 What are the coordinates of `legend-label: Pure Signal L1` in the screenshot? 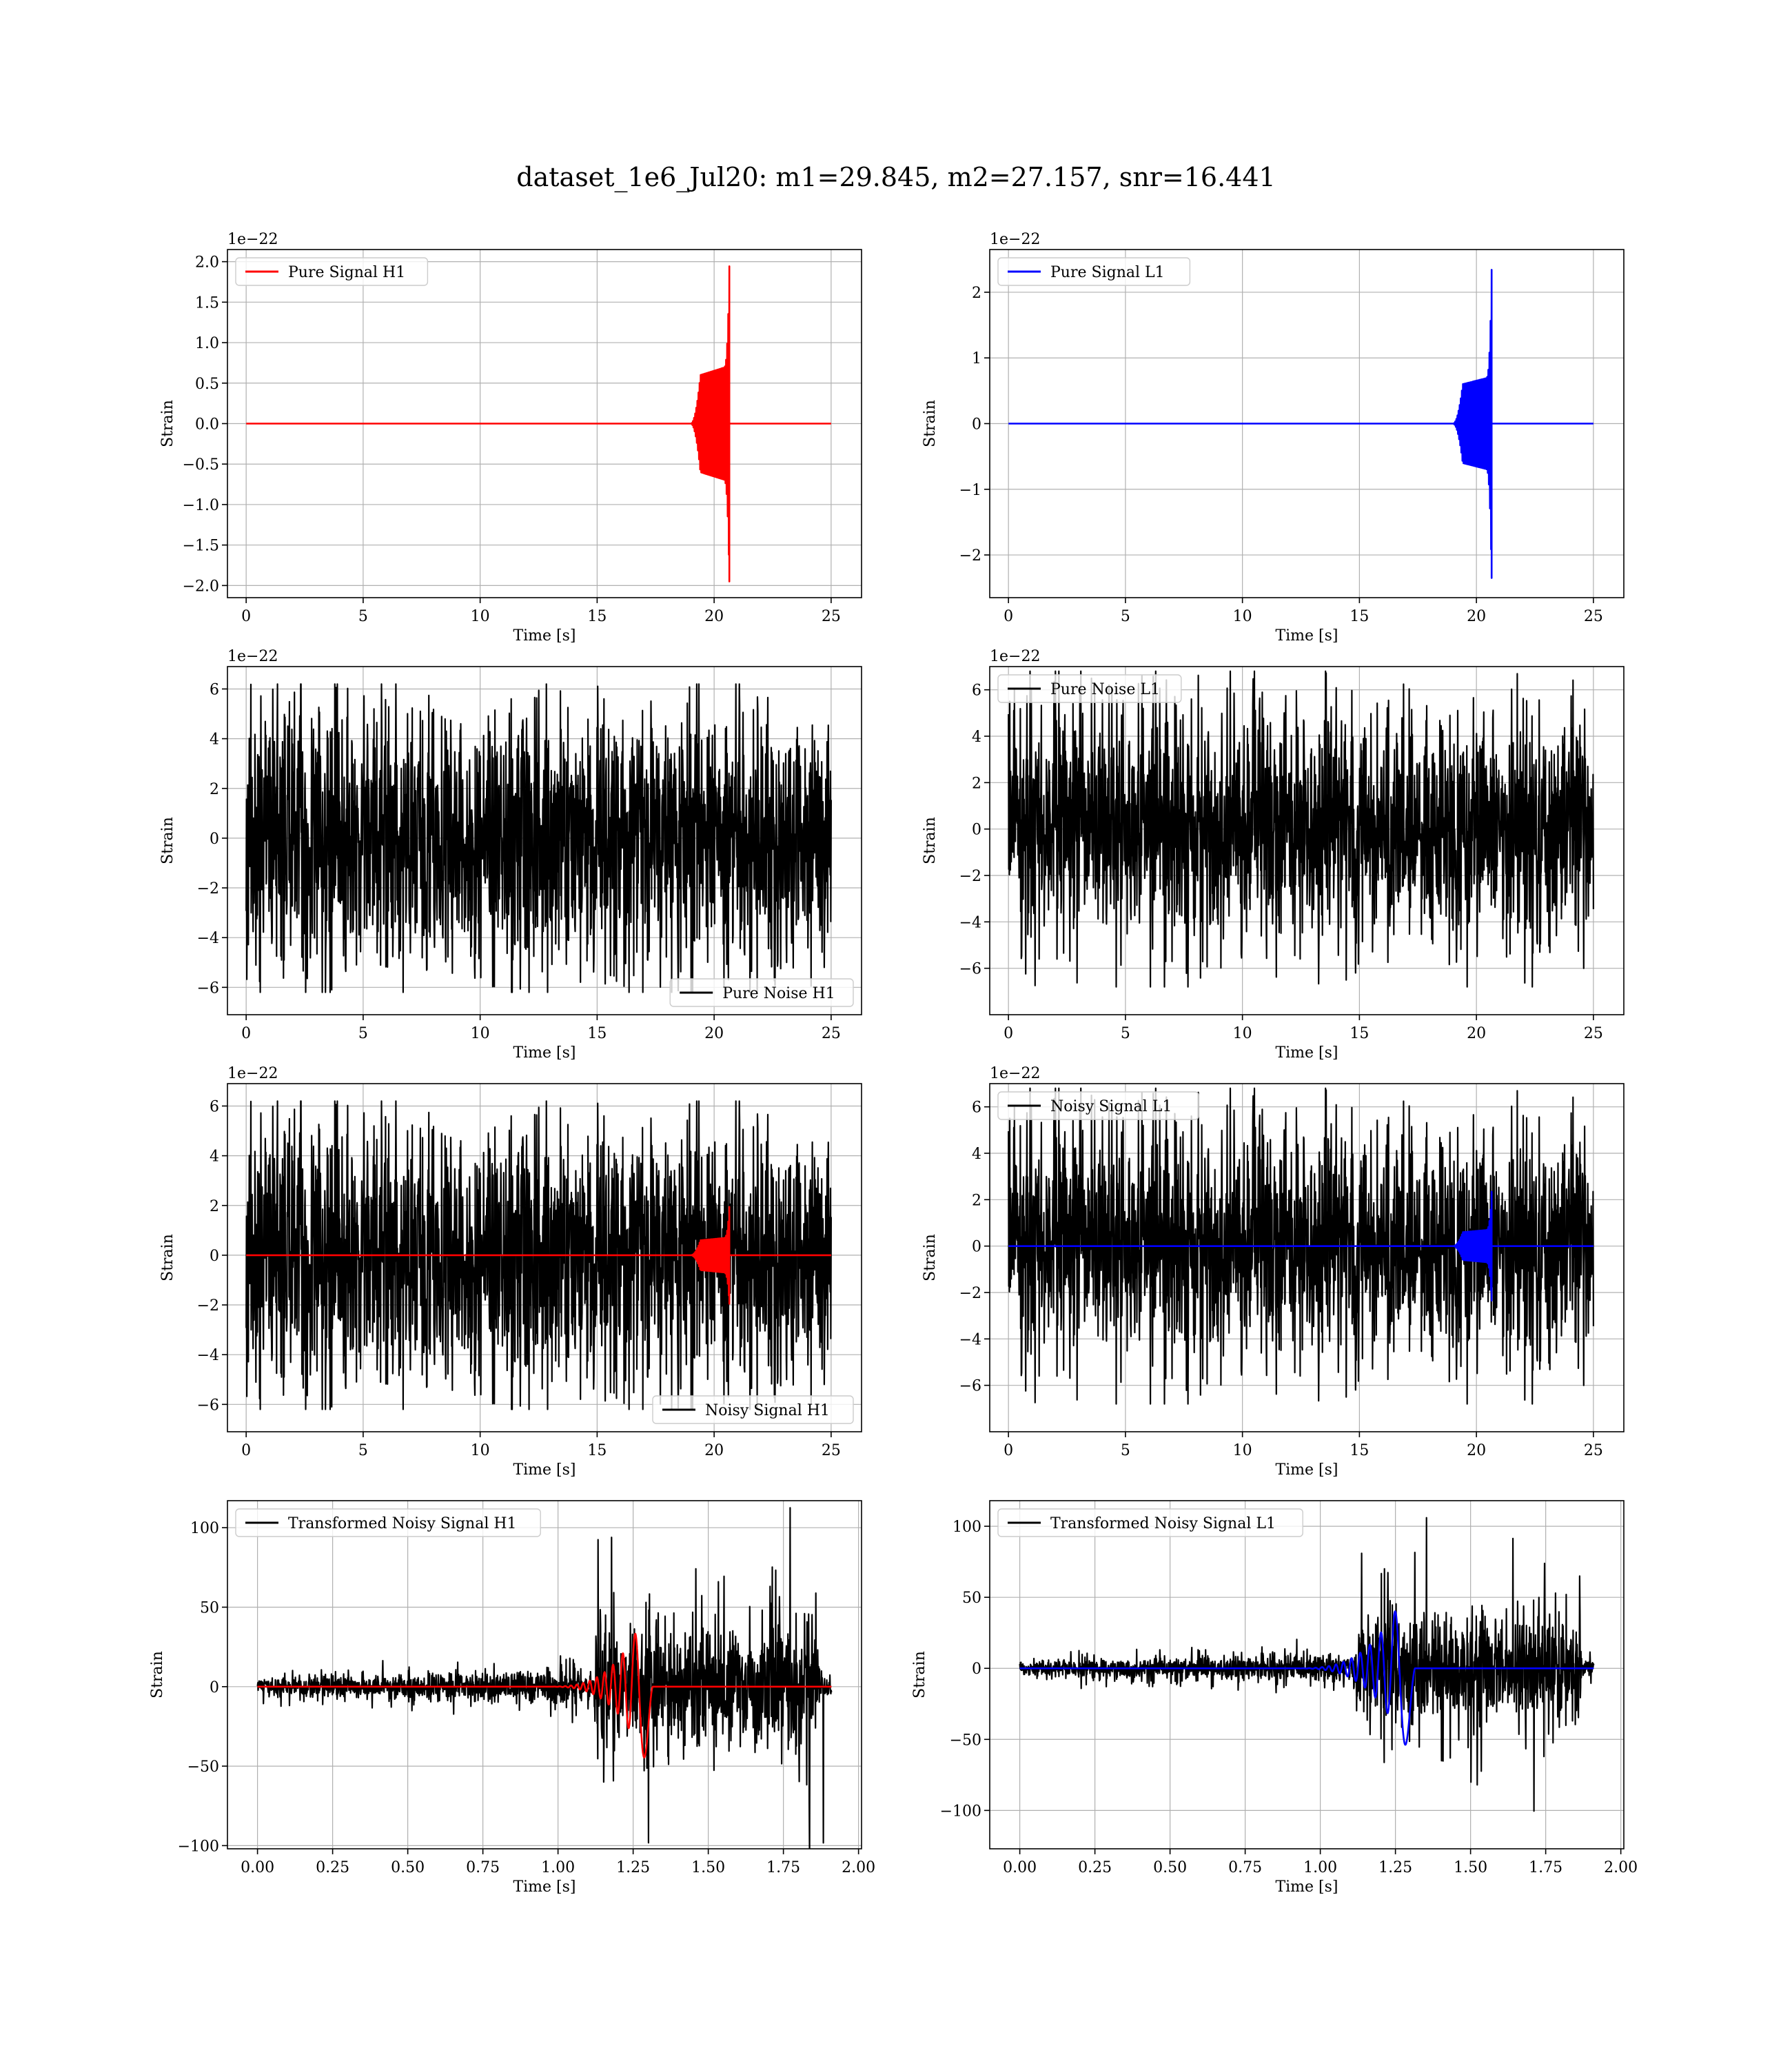 It's located at (1107, 272).